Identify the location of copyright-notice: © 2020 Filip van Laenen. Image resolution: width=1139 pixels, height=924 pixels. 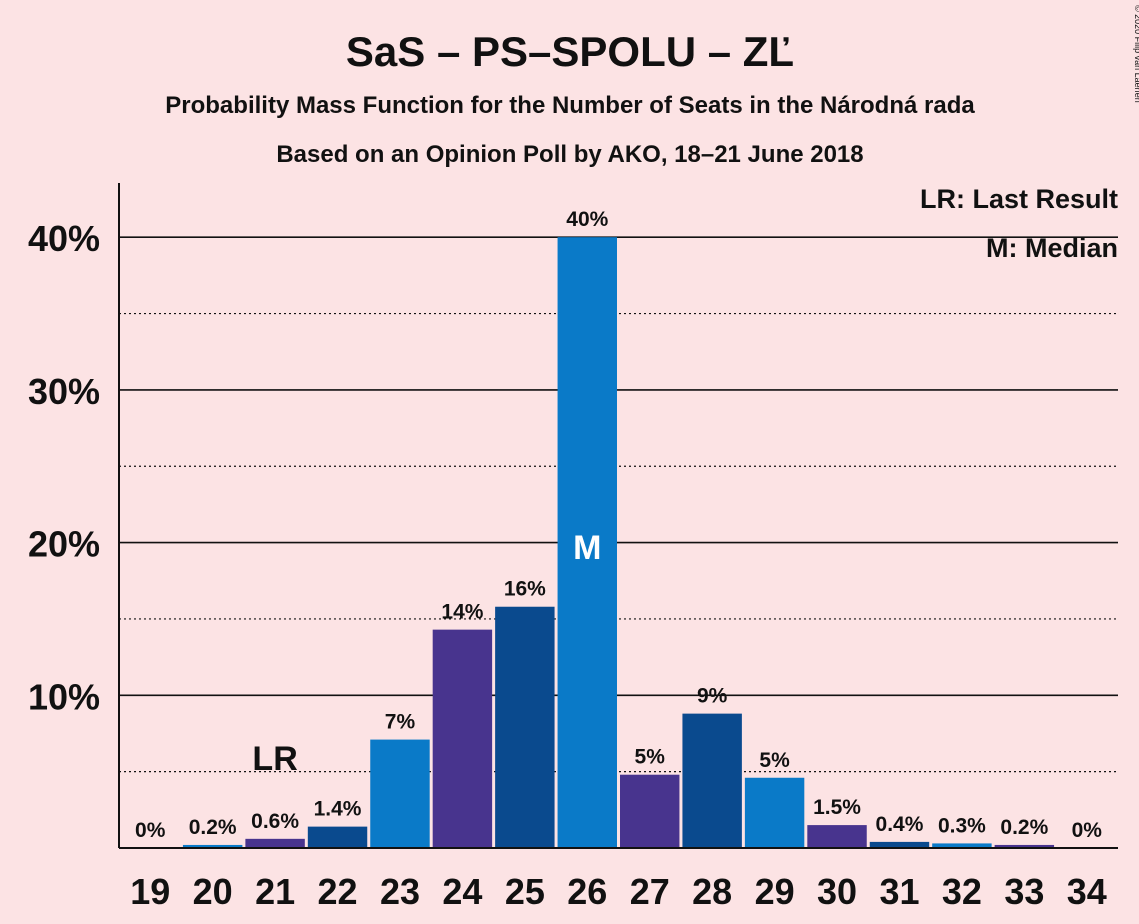
(1136, 54).